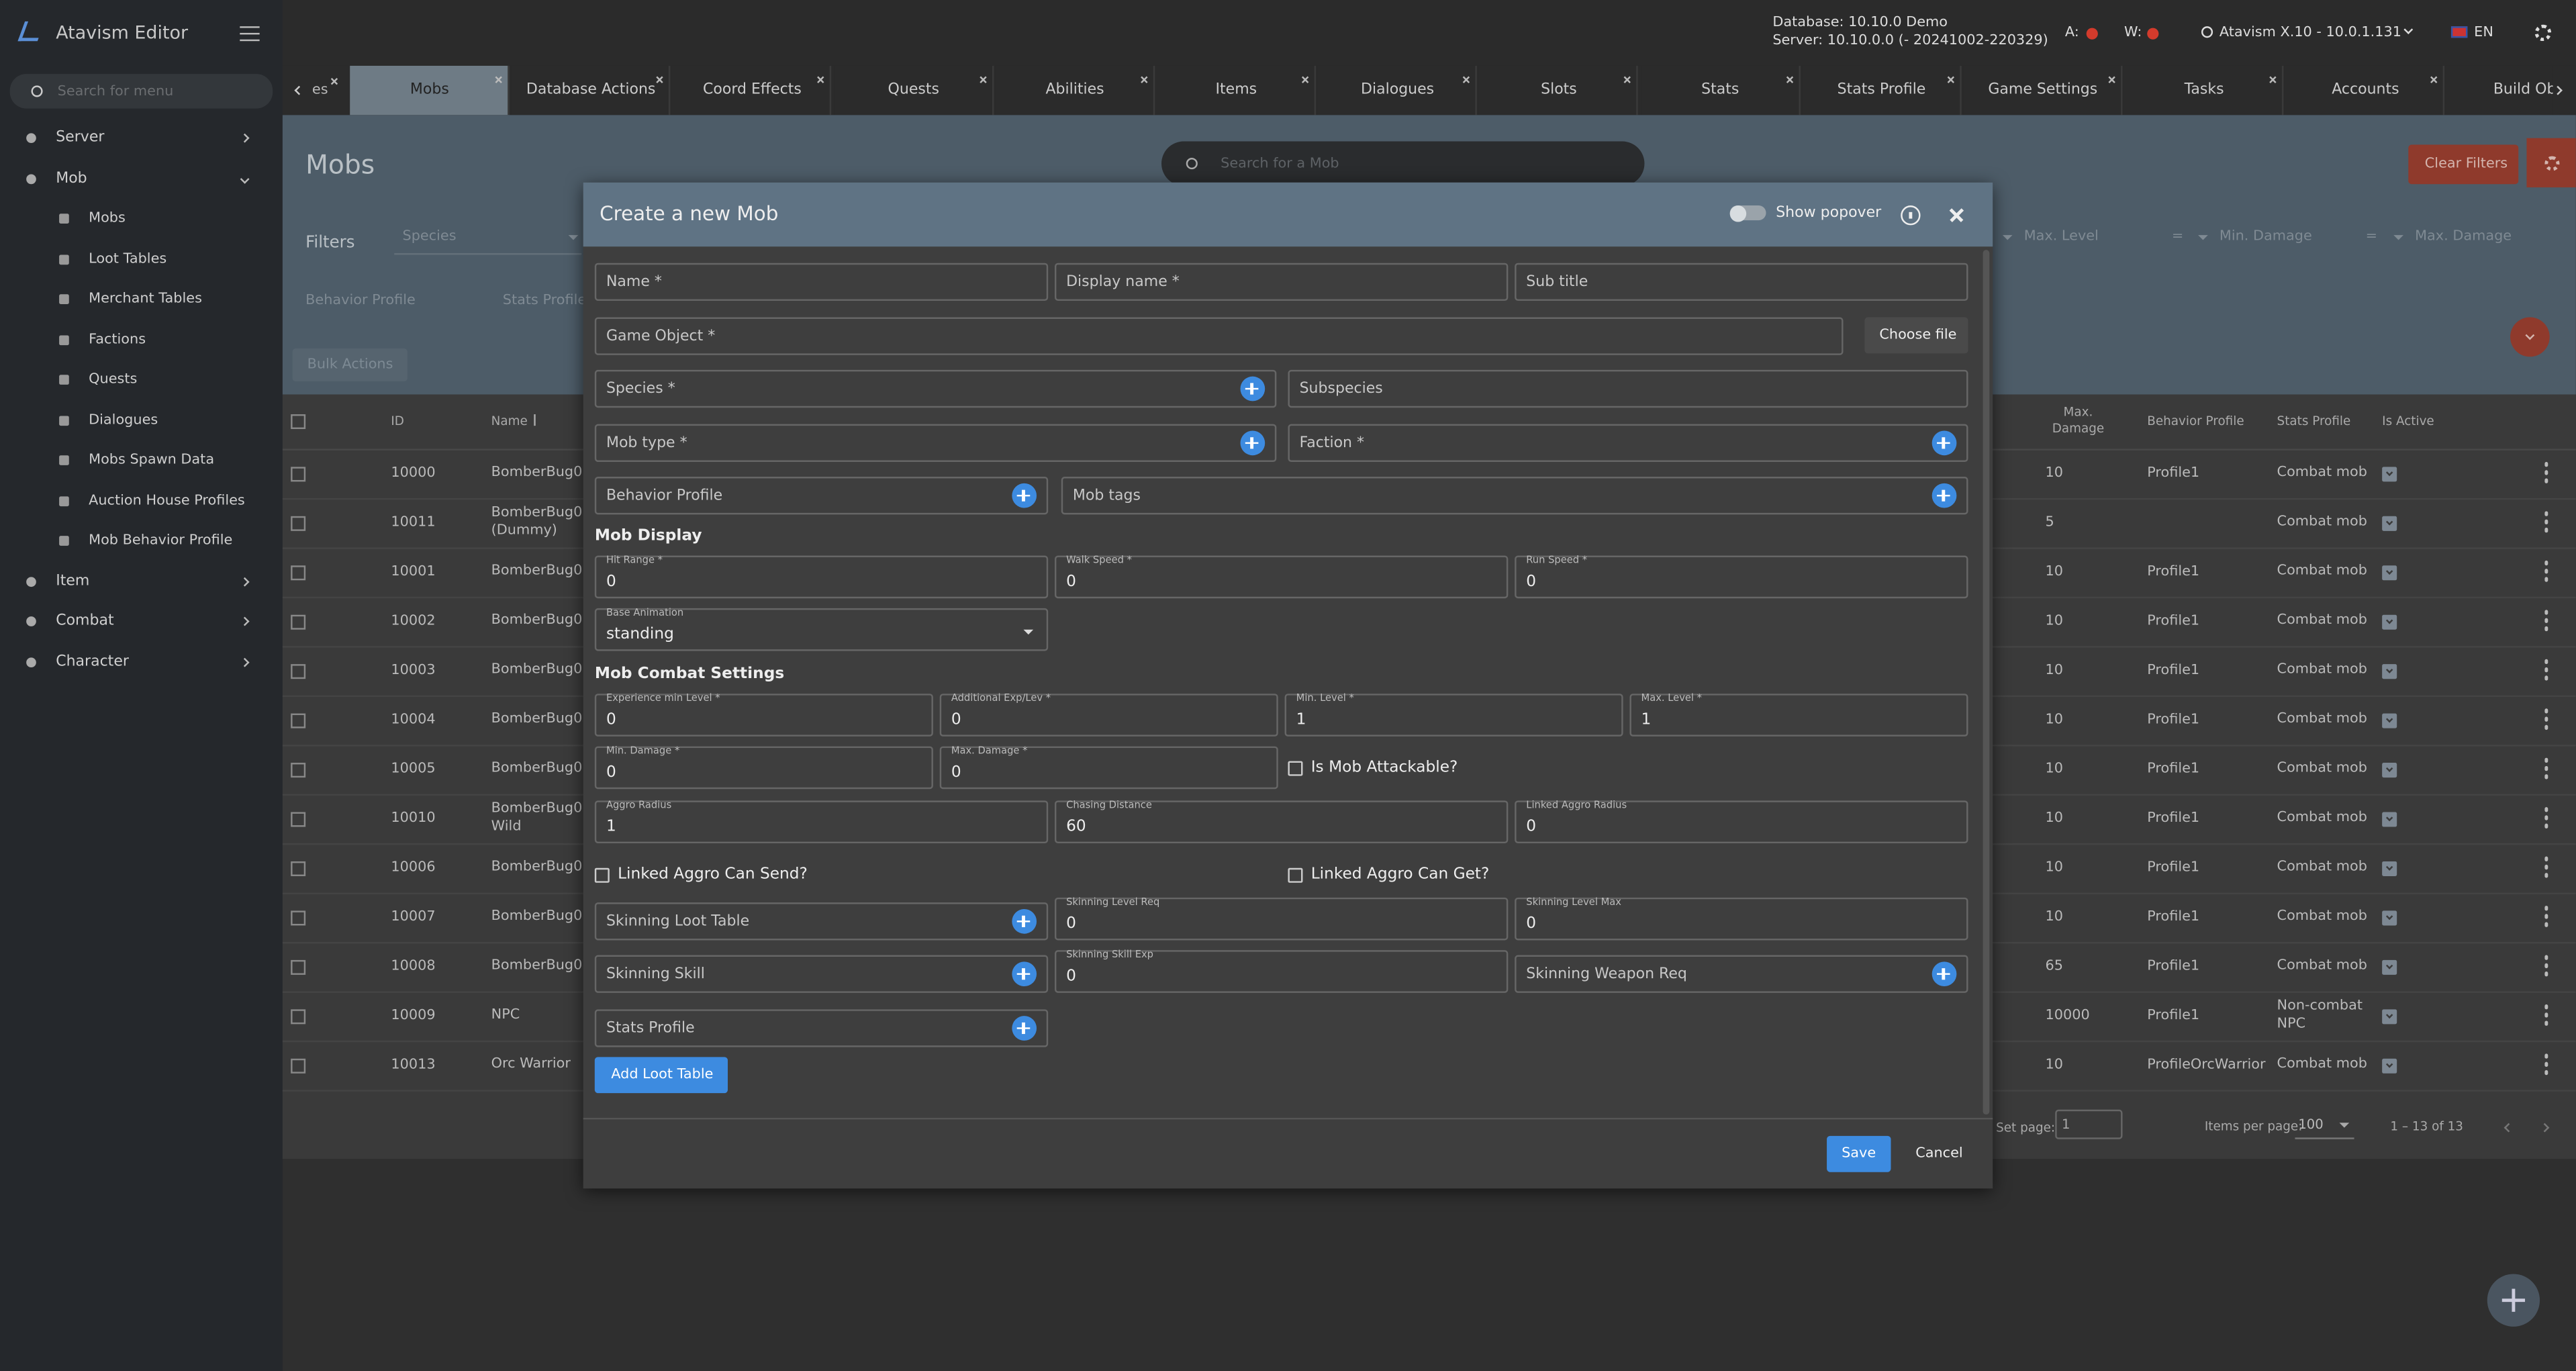 The image size is (2576, 1371). Describe the element at coordinates (350, 365) in the screenshot. I see `bulk-actions` at that location.